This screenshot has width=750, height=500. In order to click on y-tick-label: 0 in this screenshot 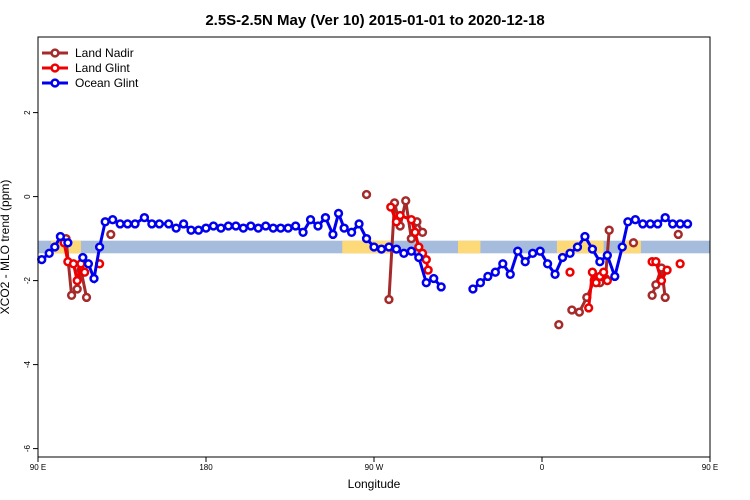, I will do `click(27, 196)`.